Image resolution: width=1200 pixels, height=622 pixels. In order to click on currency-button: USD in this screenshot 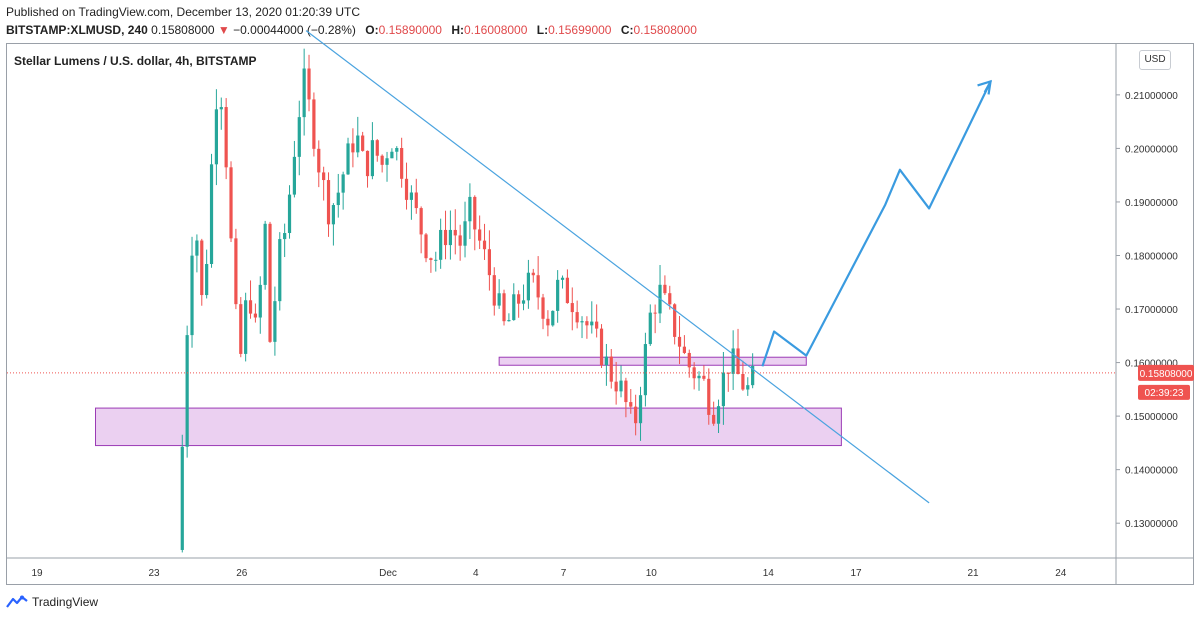, I will do `click(1155, 60)`.